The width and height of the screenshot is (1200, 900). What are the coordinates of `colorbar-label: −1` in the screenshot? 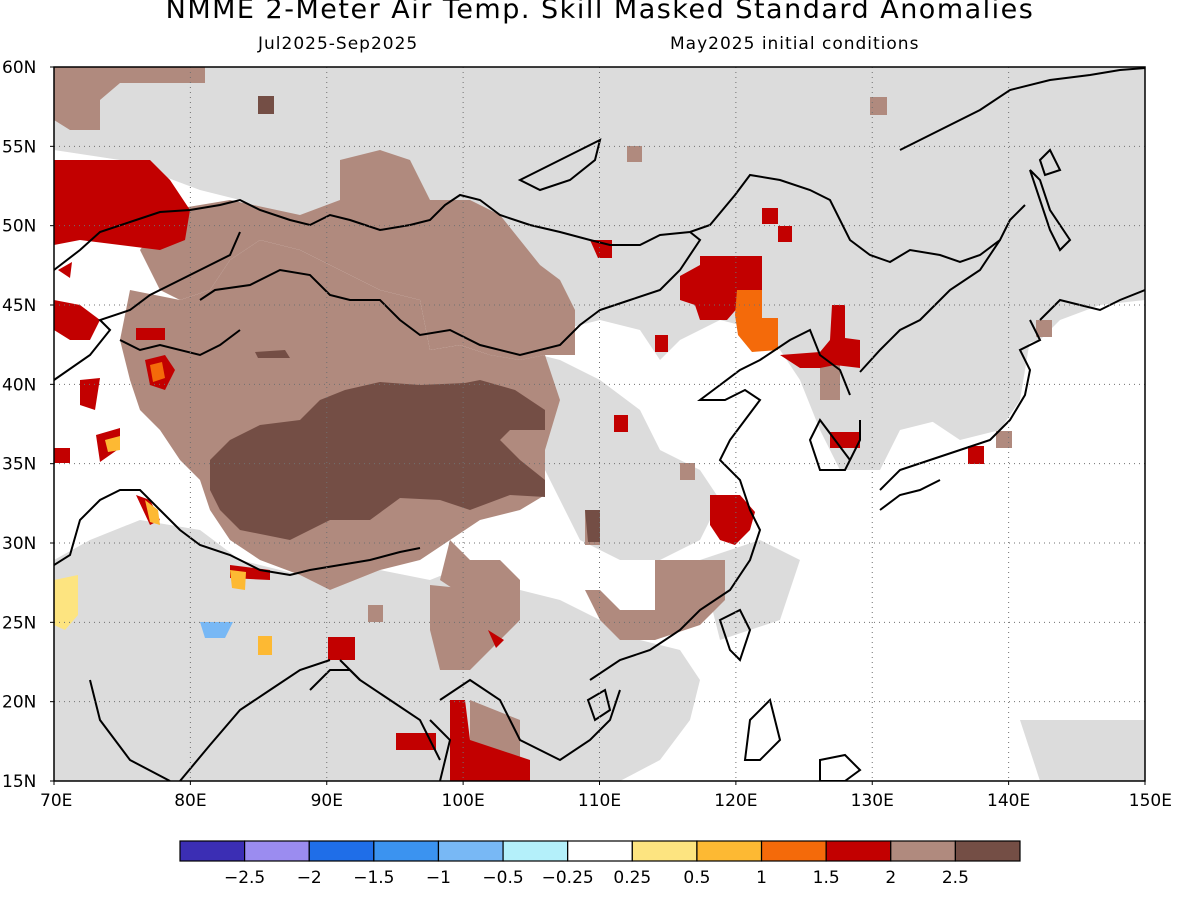 It's located at (438, 878).